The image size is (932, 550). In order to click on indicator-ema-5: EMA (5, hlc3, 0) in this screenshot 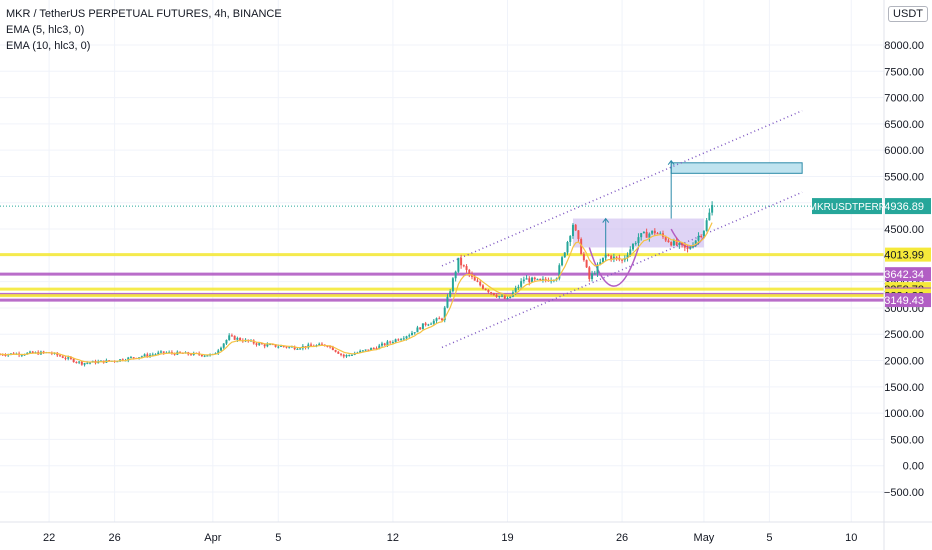, I will do `click(45, 30)`.